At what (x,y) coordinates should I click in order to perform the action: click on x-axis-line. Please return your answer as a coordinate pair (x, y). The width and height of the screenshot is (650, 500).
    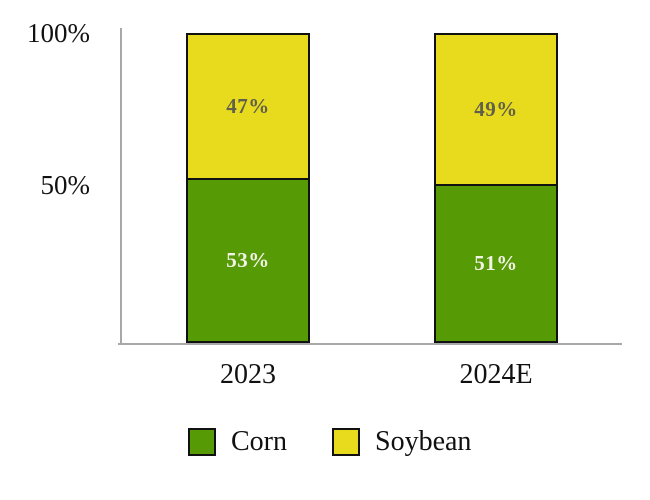
    Looking at the image, I should click on (370, 344).